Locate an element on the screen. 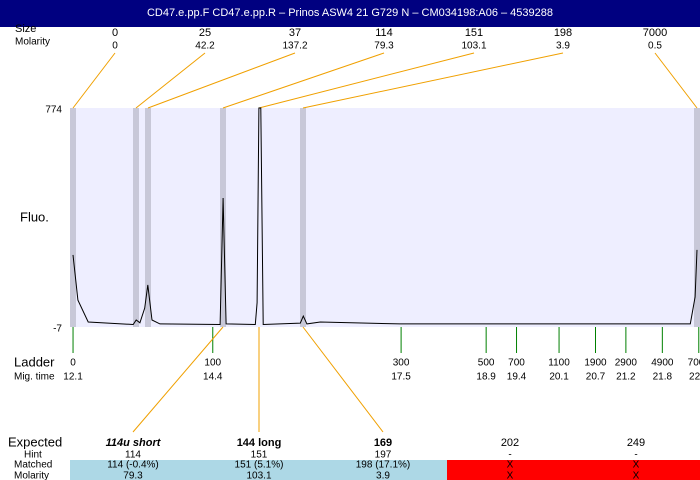  hint: 151 is located at coordinates (259, 455).